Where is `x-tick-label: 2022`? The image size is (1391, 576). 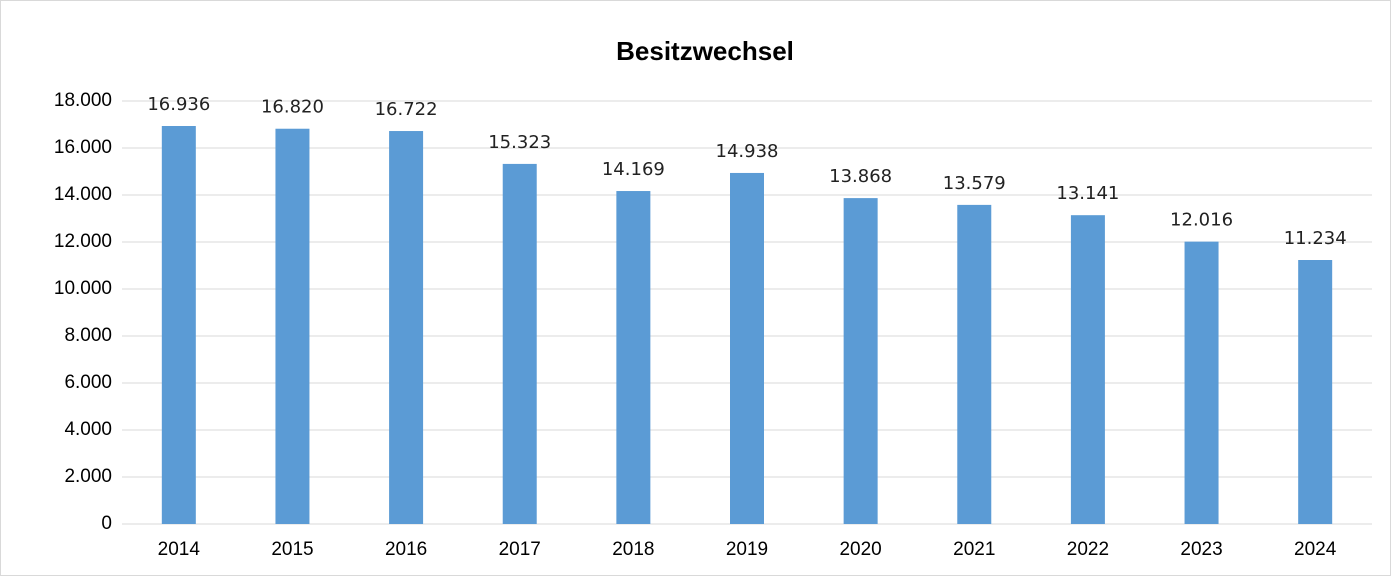 x-tick-label: 2022 is located at coordinates (1088, 549).